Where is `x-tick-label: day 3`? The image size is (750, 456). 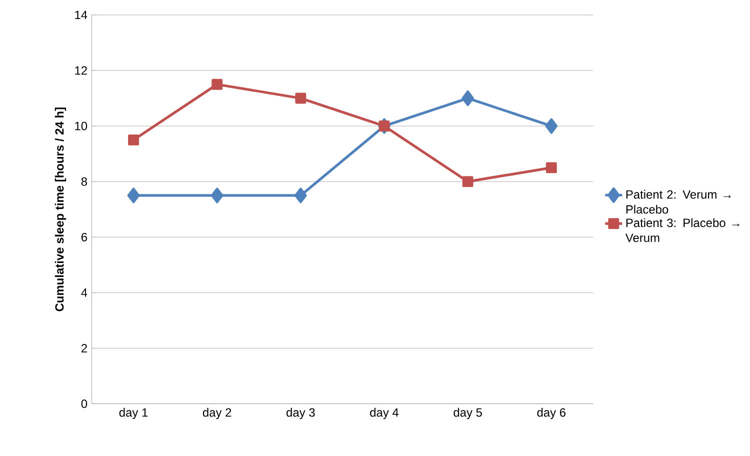
x-tick-label: day 3 is located at coordinates (300, 414).